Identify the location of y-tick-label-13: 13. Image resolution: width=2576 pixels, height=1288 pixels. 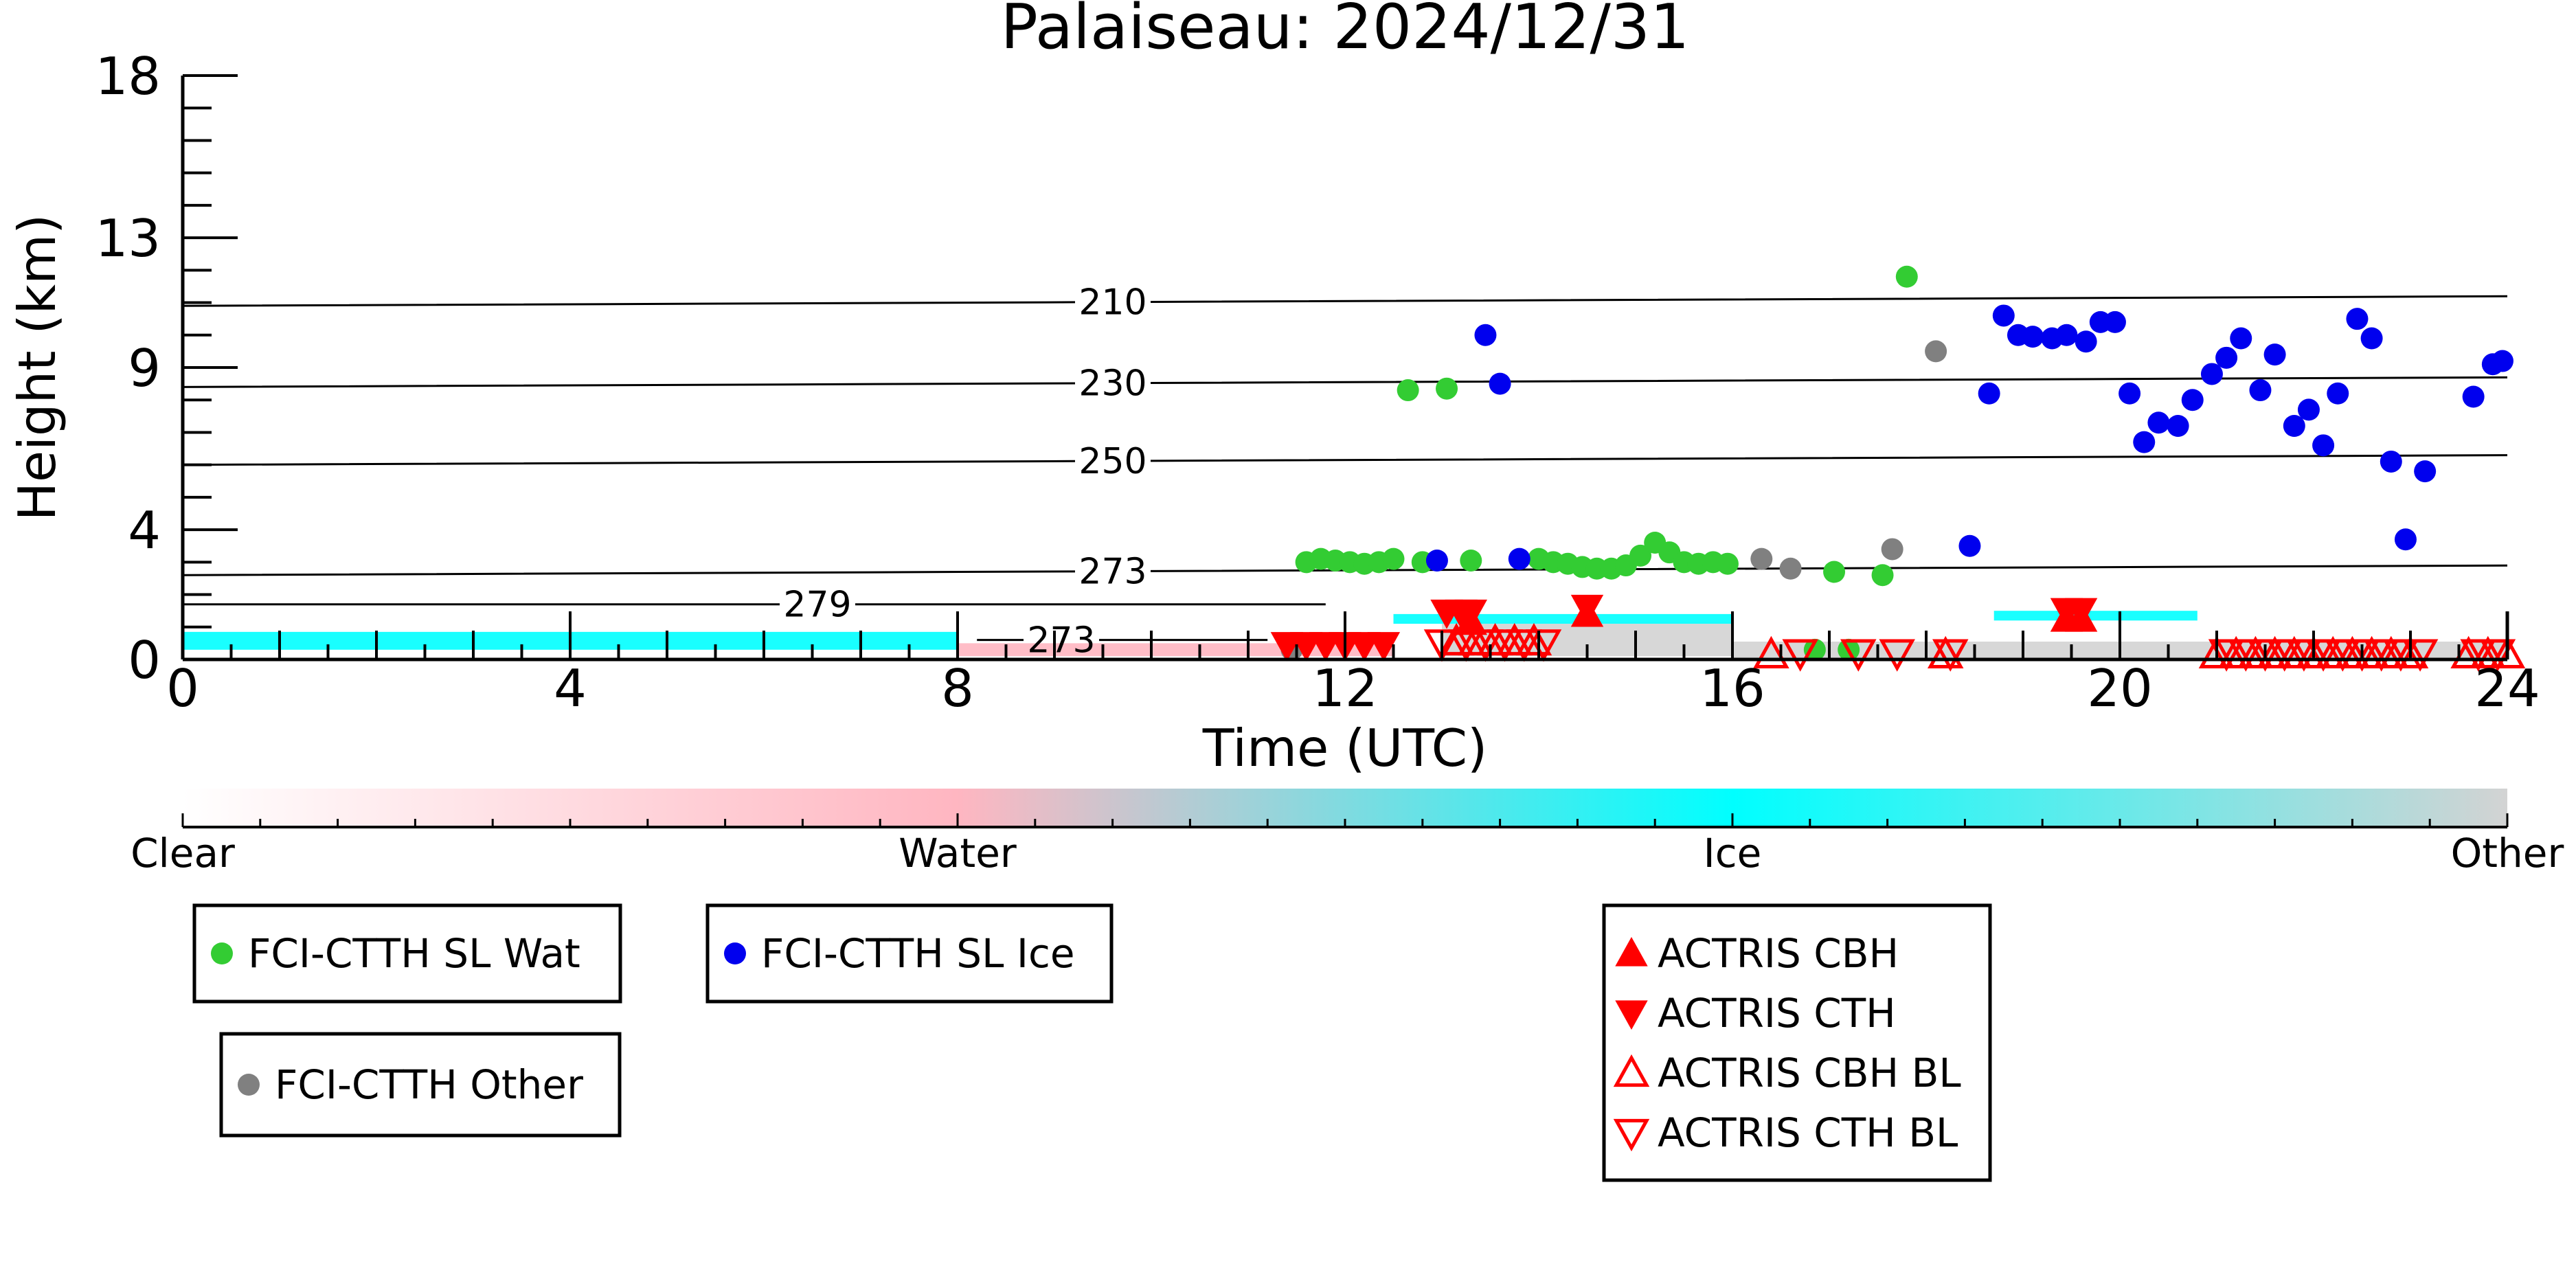
(128, 238).